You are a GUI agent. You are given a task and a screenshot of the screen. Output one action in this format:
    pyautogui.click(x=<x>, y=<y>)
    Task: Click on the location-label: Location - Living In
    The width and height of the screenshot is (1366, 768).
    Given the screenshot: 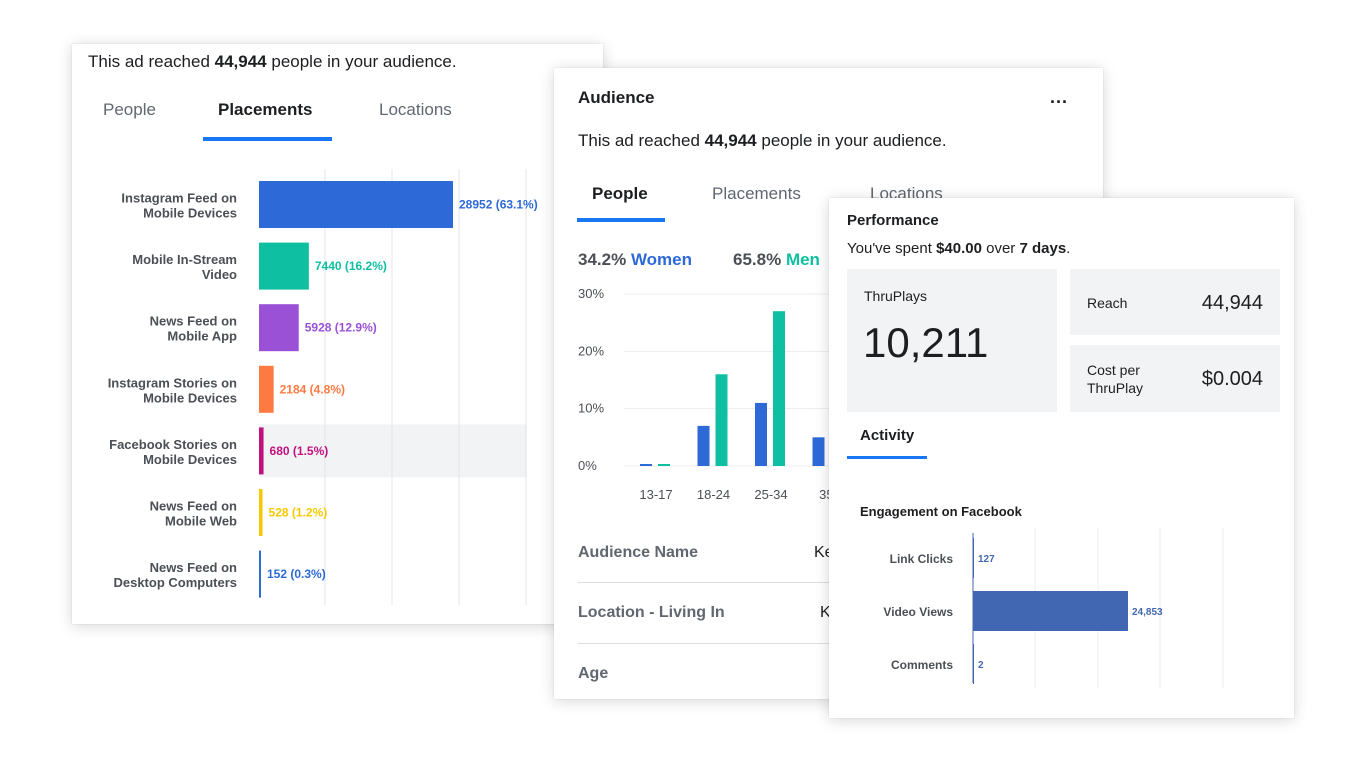 What is the action you would take?
    pyautogui.click(x=651, y=612)
    